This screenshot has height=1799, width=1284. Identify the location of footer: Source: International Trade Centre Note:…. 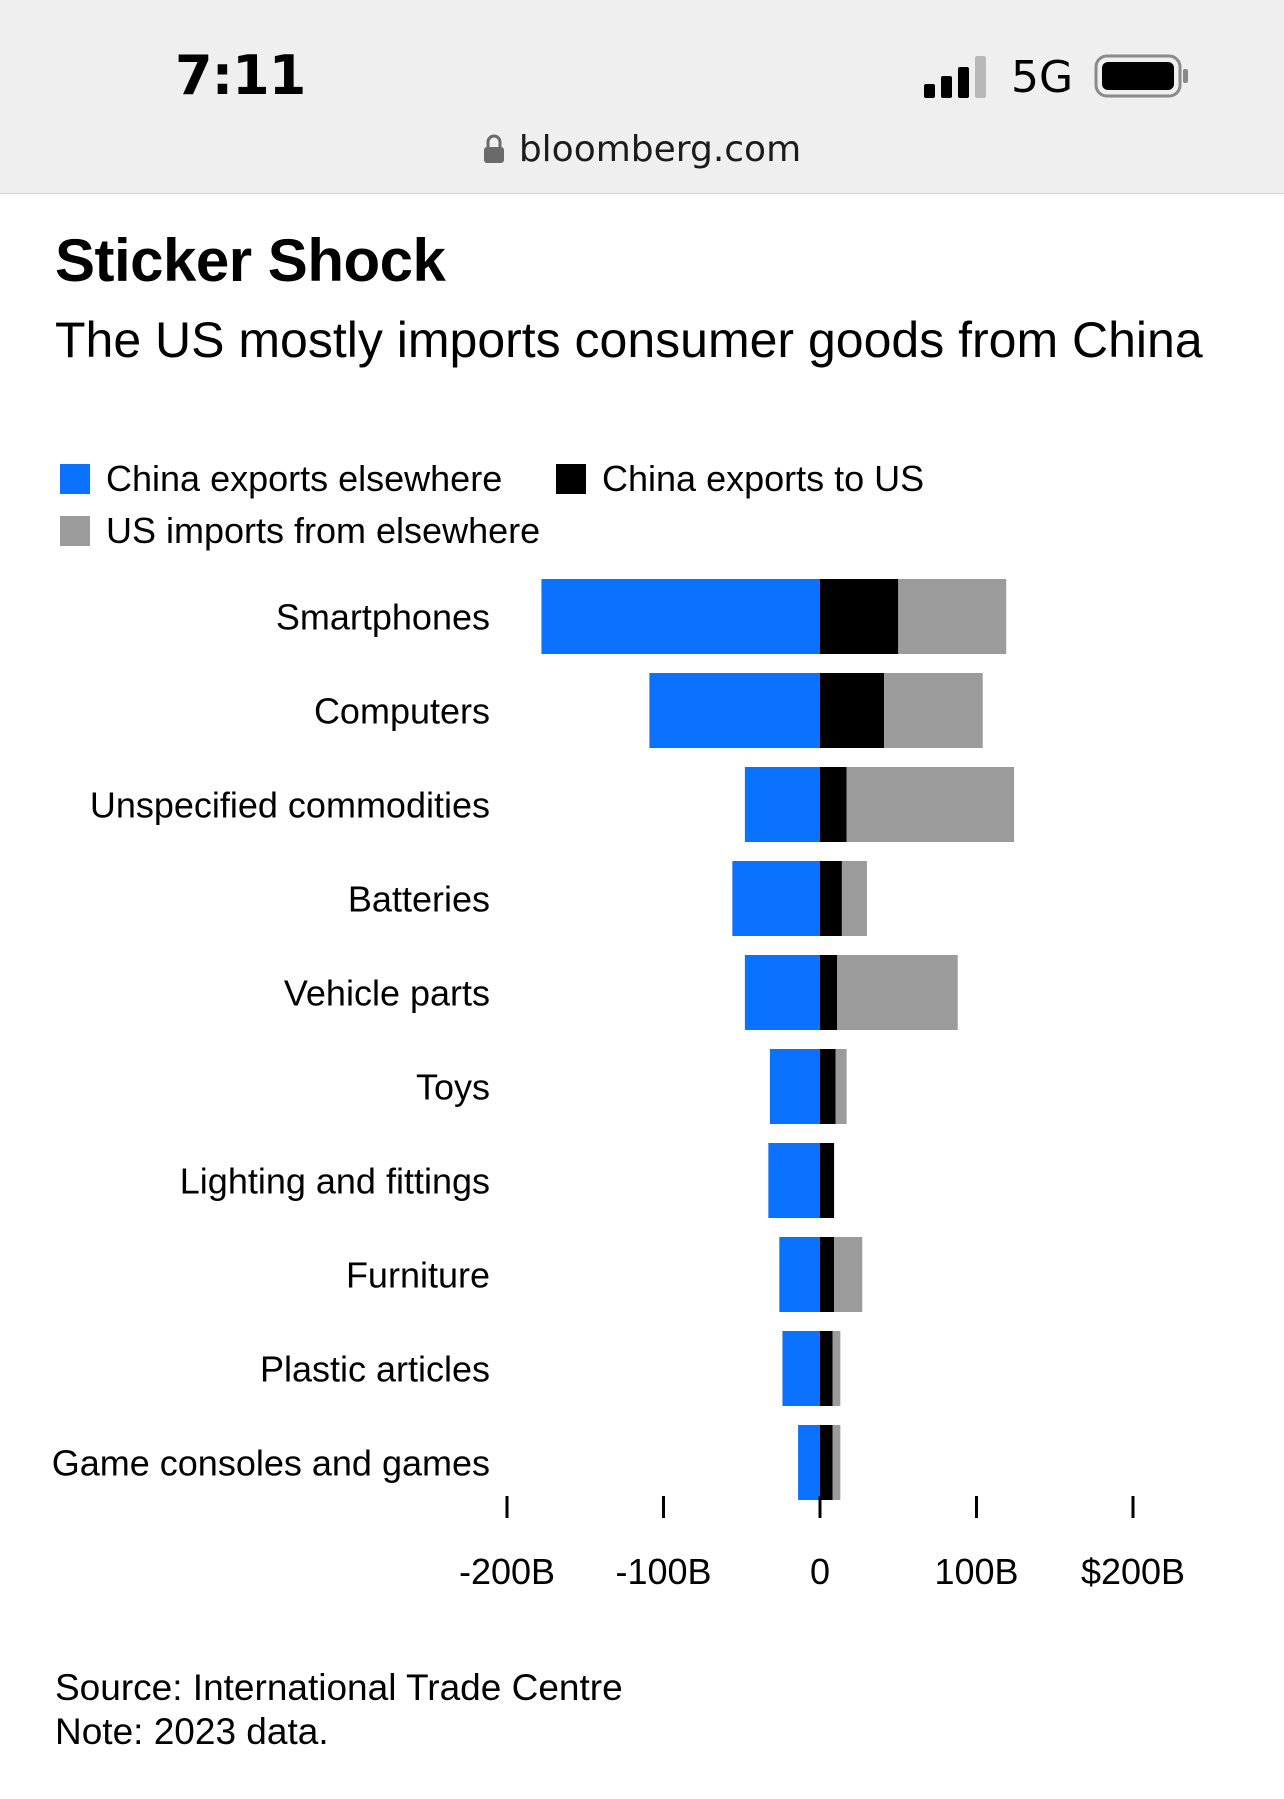
(339, 1710).